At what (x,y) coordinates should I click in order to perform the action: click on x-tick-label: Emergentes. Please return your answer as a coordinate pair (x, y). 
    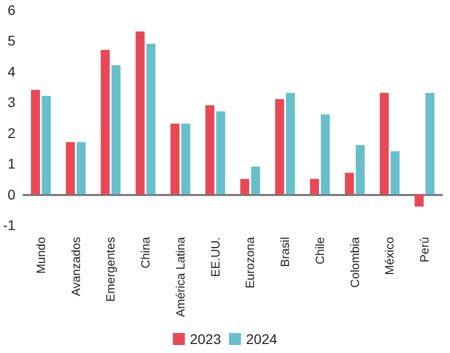
    Looking at the image, I should click on (111, 269).